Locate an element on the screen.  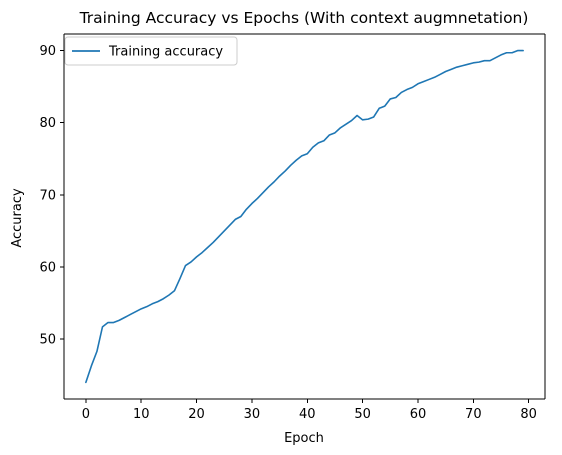
y-tick-label: 70 is located at coordinates (47, 195).